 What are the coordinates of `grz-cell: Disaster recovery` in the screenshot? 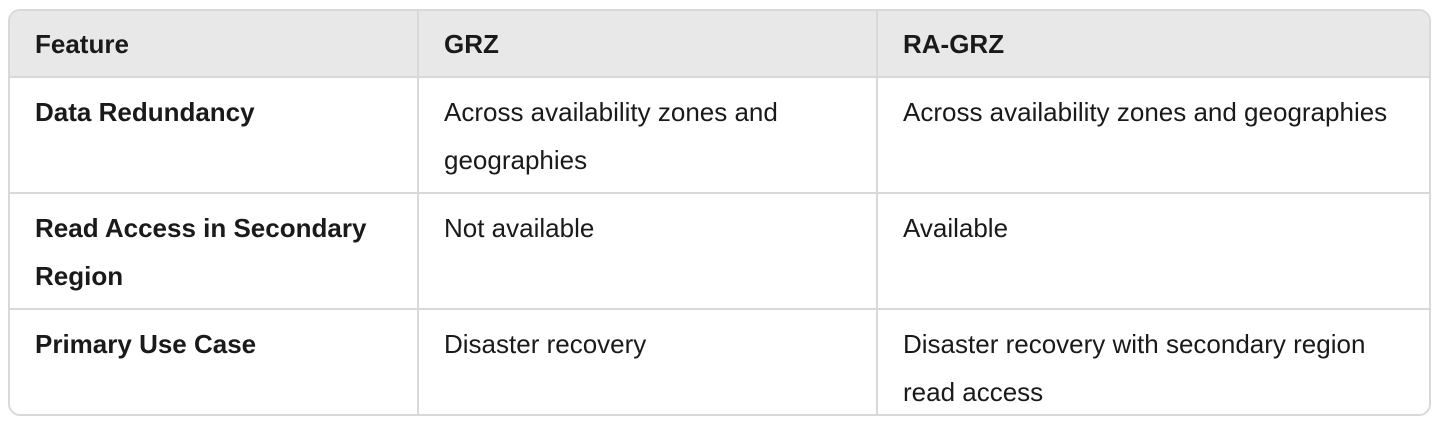 It's located at (647, 361).